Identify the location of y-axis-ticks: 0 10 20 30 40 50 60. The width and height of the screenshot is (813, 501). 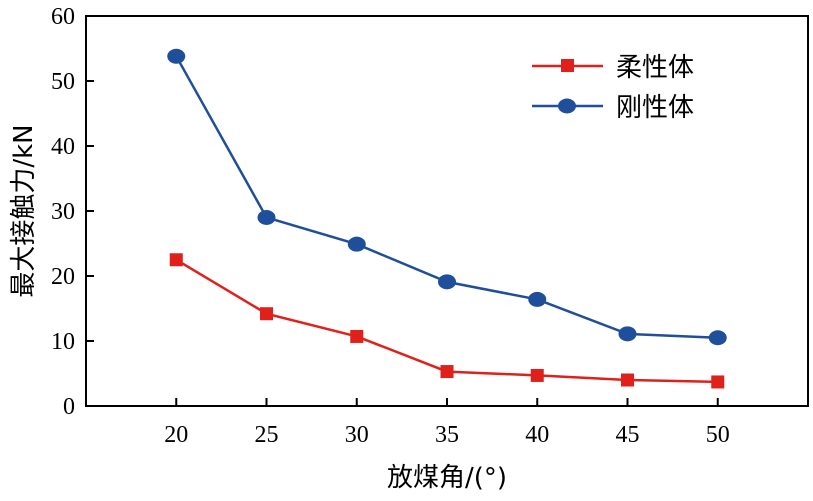
(72, 212).